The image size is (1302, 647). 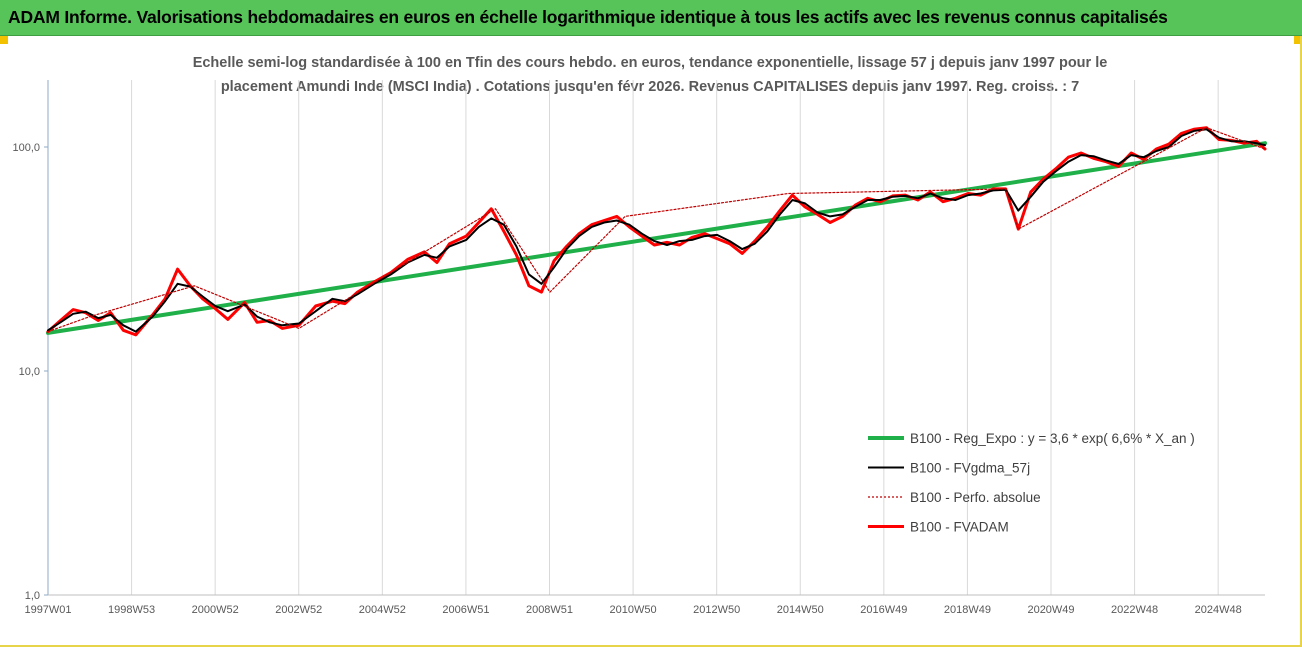 I want to click on legend-label-1: B100 - FVgdma_57j, so click(x=970, y=468).